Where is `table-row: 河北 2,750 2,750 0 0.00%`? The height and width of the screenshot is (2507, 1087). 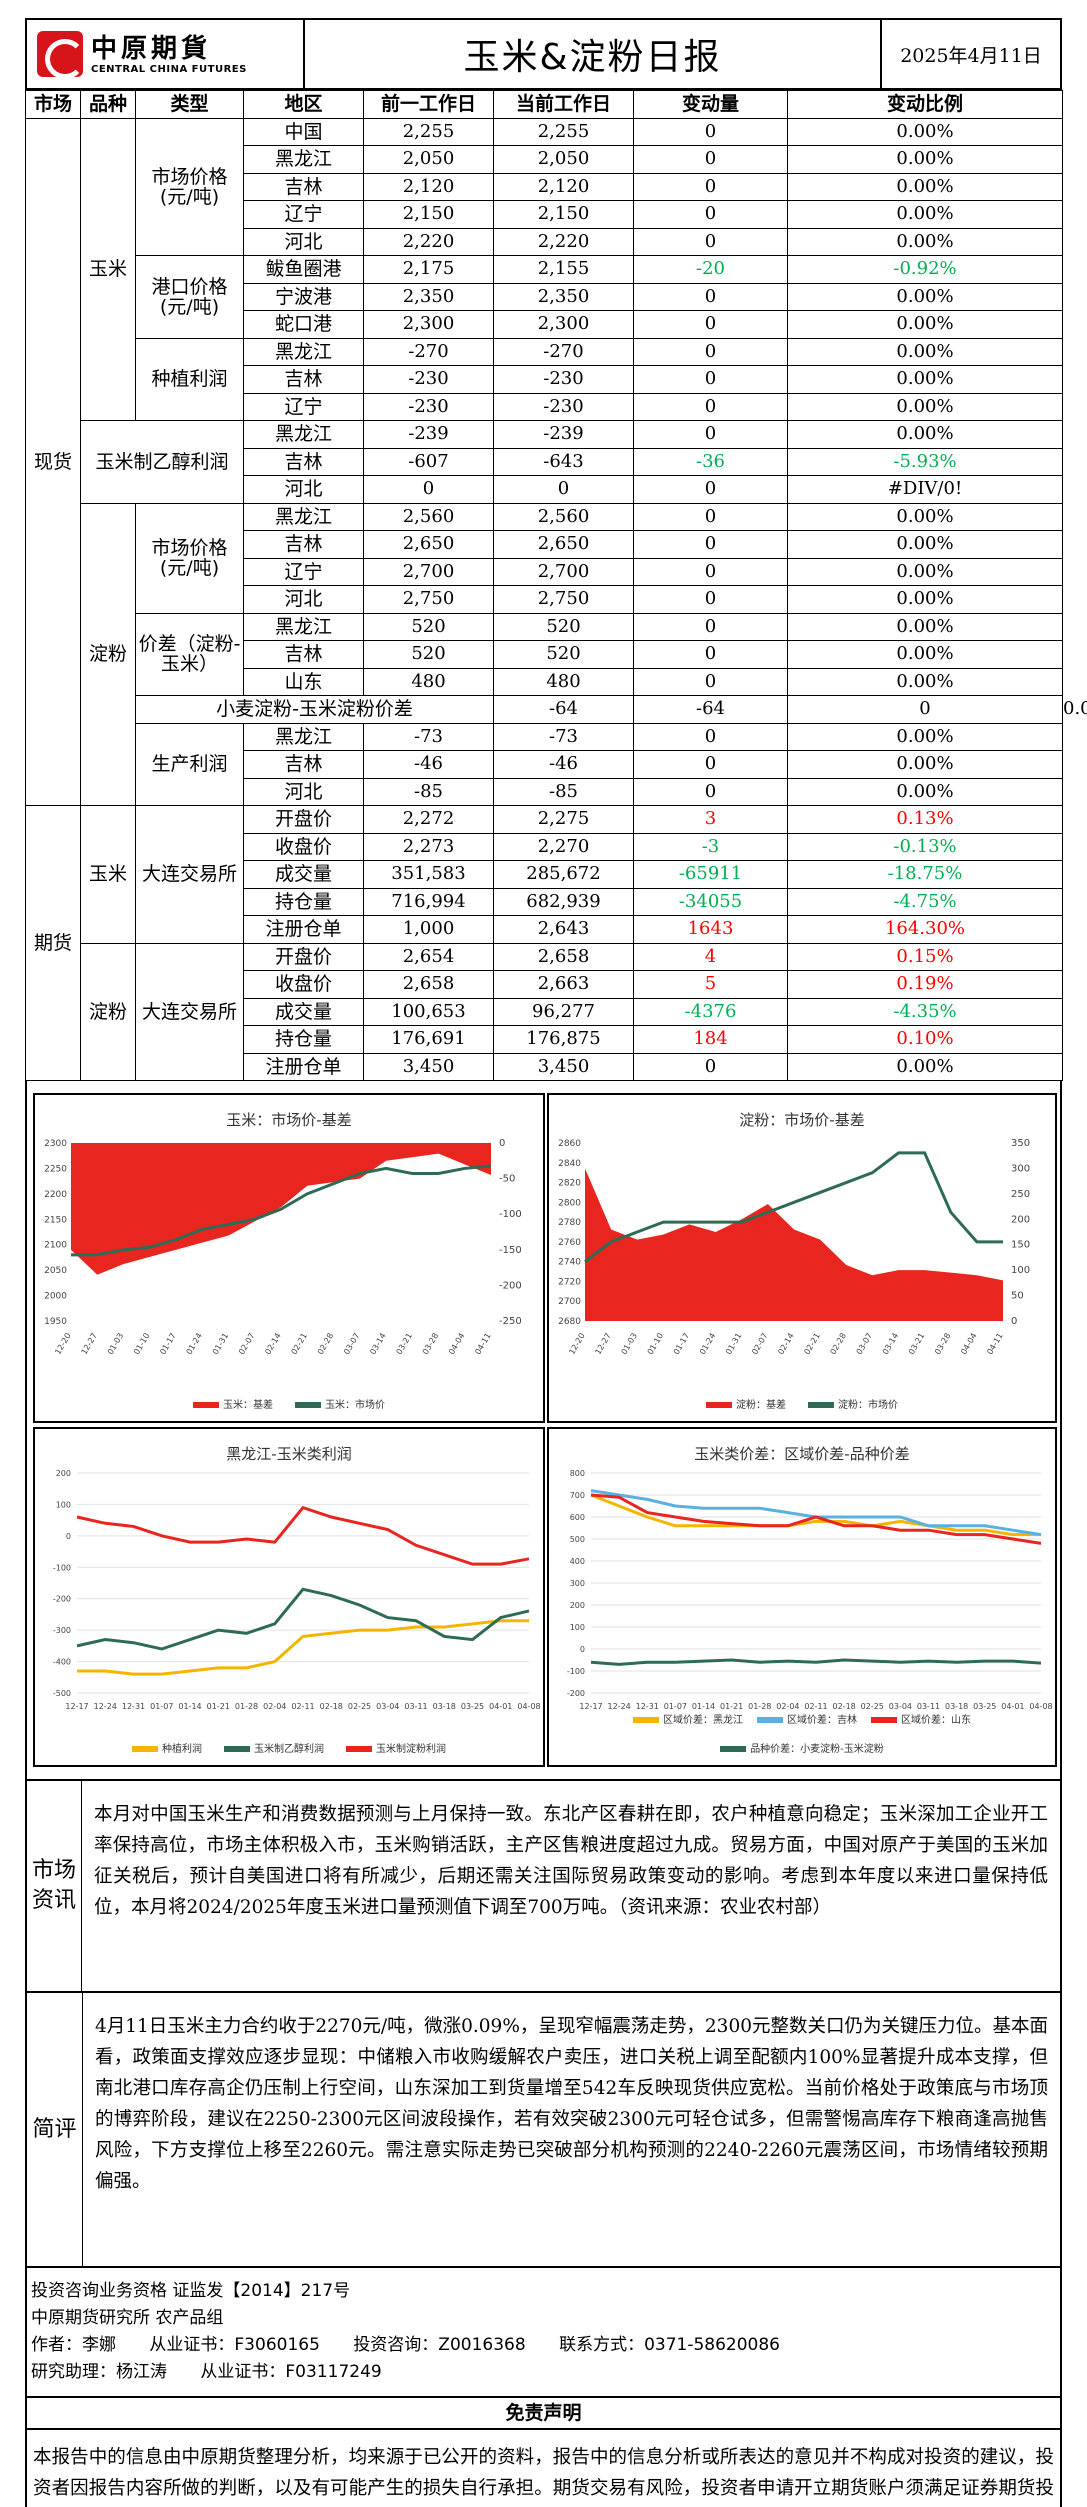 table-row: 河北 2,750 2,750 0 0.00% is located at coordinates (544, 599).